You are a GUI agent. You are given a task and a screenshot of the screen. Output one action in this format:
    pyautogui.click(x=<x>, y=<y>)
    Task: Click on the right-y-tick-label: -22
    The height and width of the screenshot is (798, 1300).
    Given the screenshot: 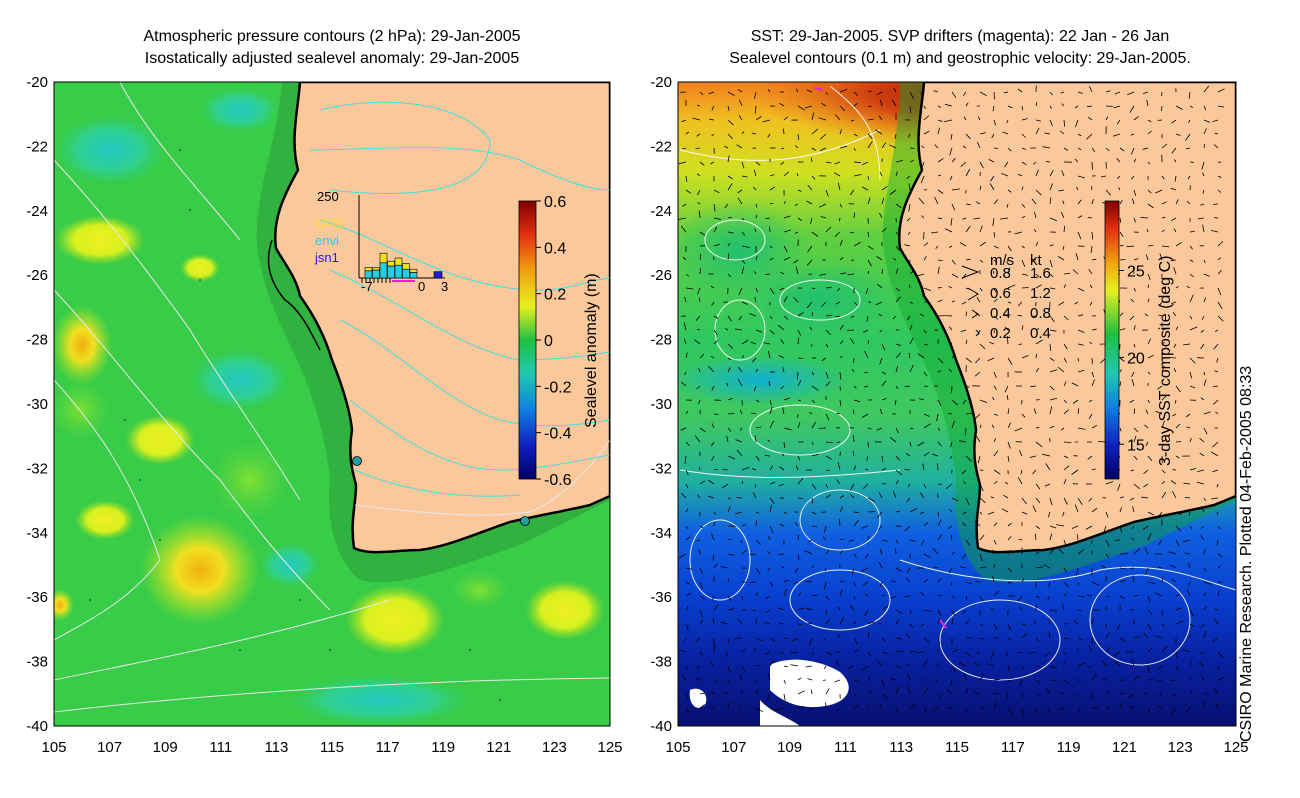 What is the action you would take?
    pyautogui.click(x=661, y=146)
    